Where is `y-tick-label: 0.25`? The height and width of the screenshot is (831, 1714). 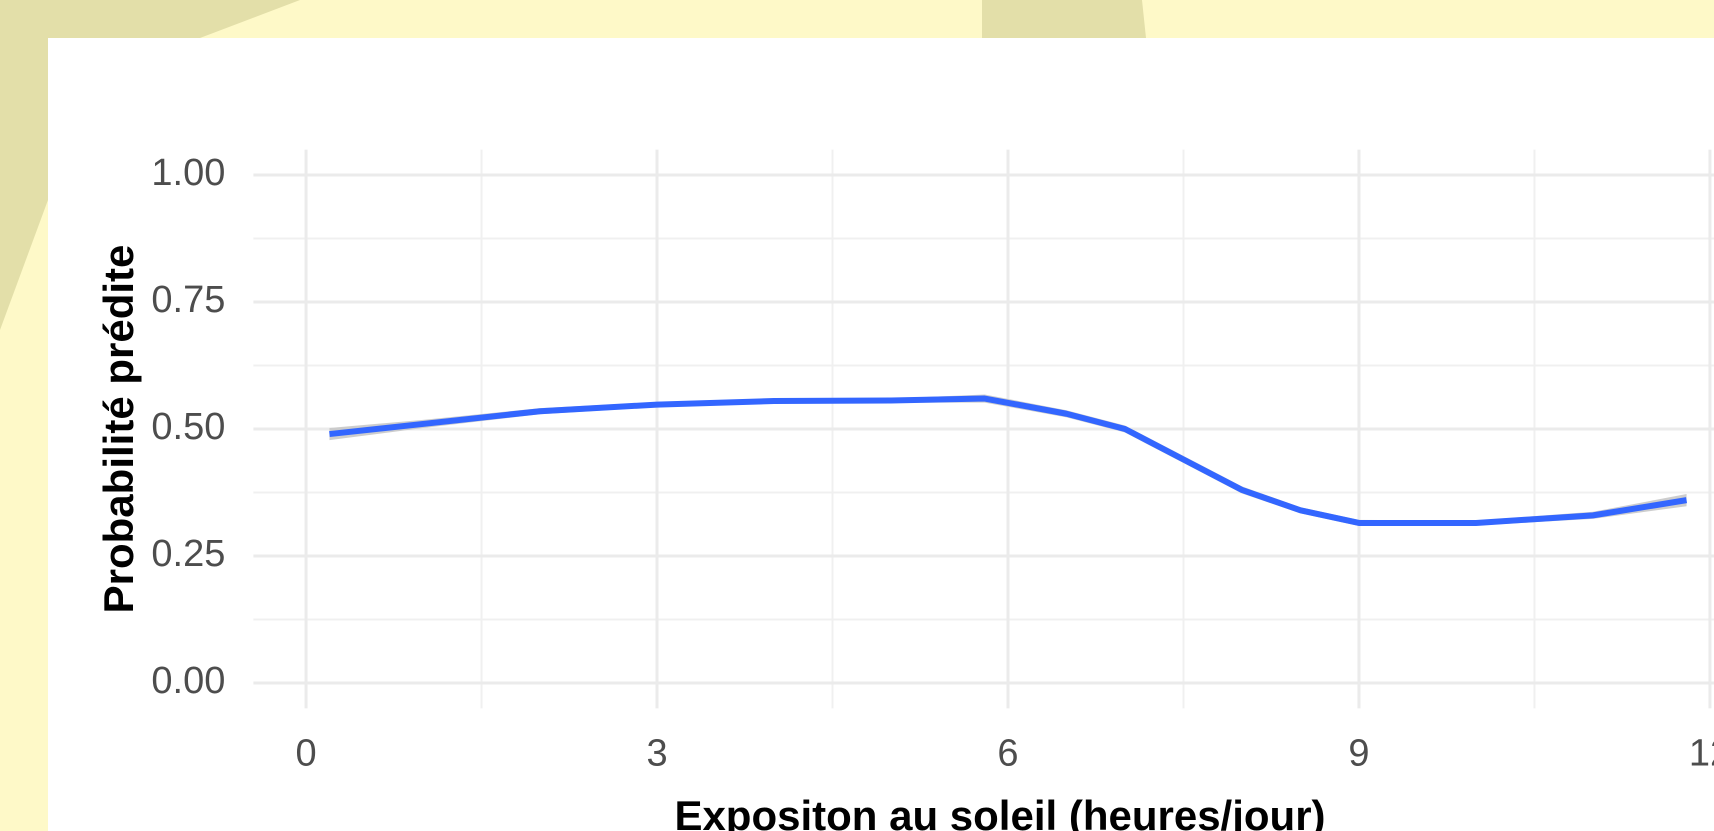
y-tick-label: 0.25 is located at coordinates (188, 554).